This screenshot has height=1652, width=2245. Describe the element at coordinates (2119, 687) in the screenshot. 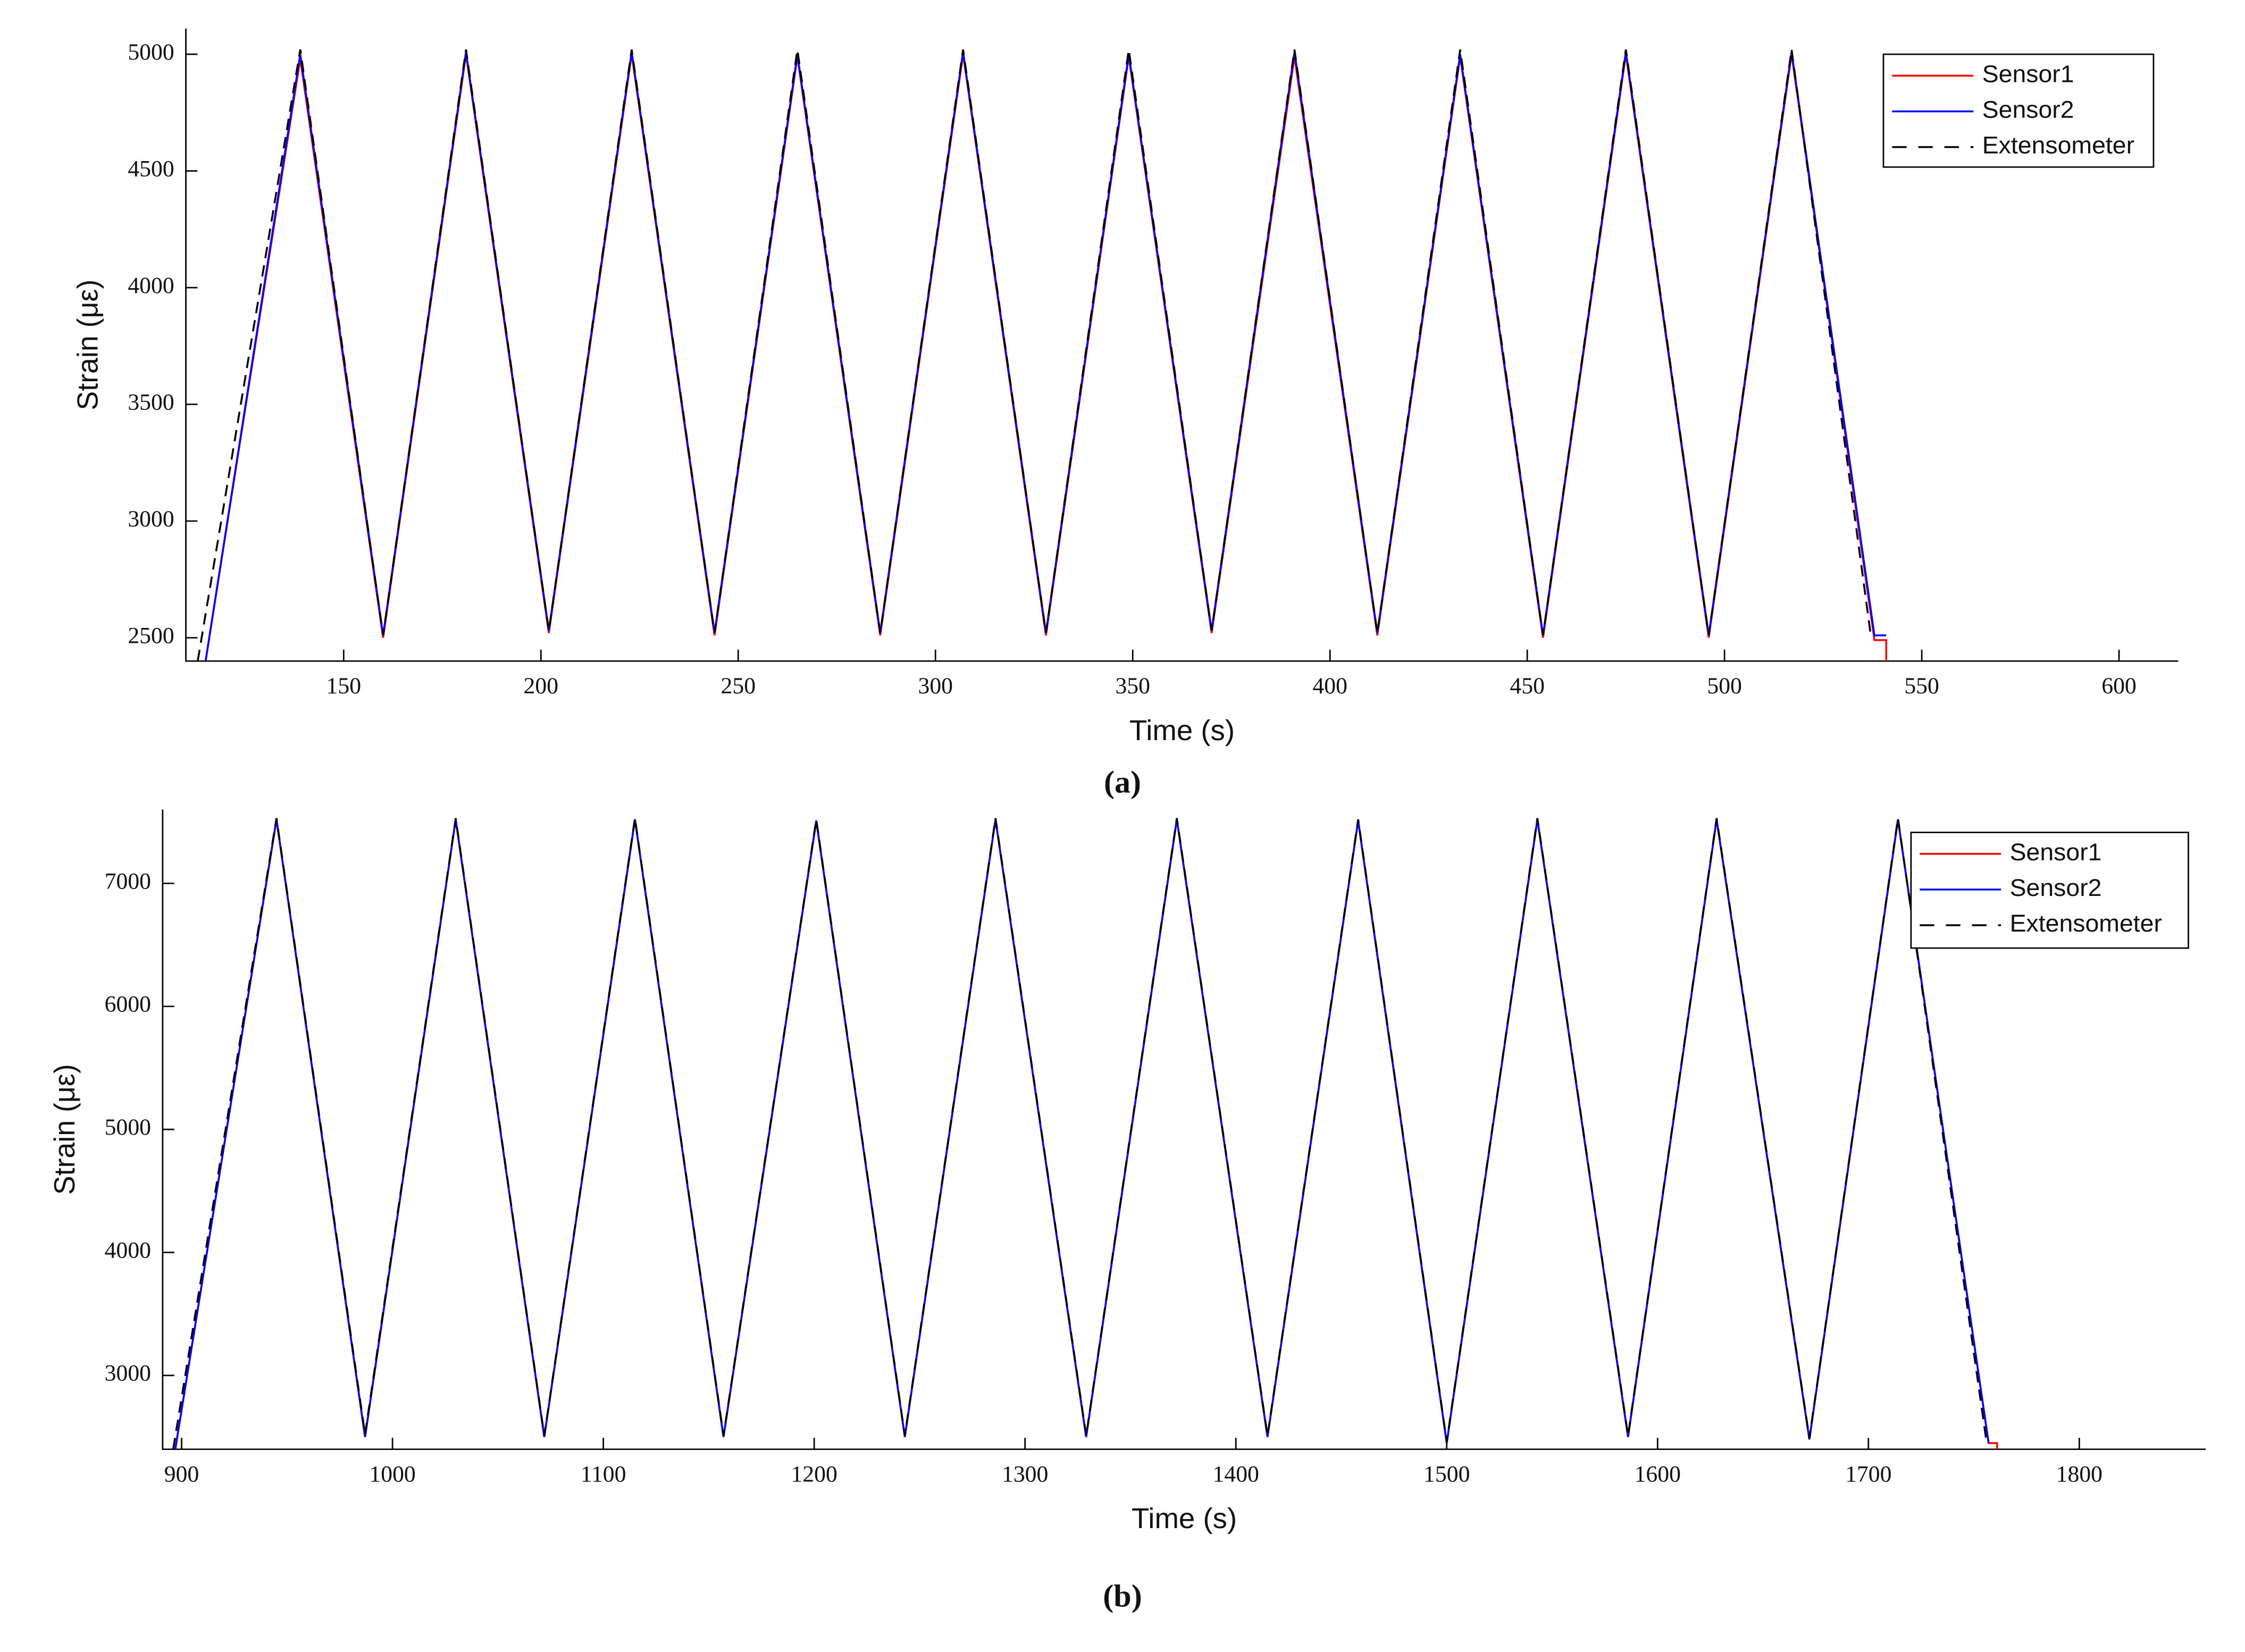

I see `x-tick-label: 600` at that location.